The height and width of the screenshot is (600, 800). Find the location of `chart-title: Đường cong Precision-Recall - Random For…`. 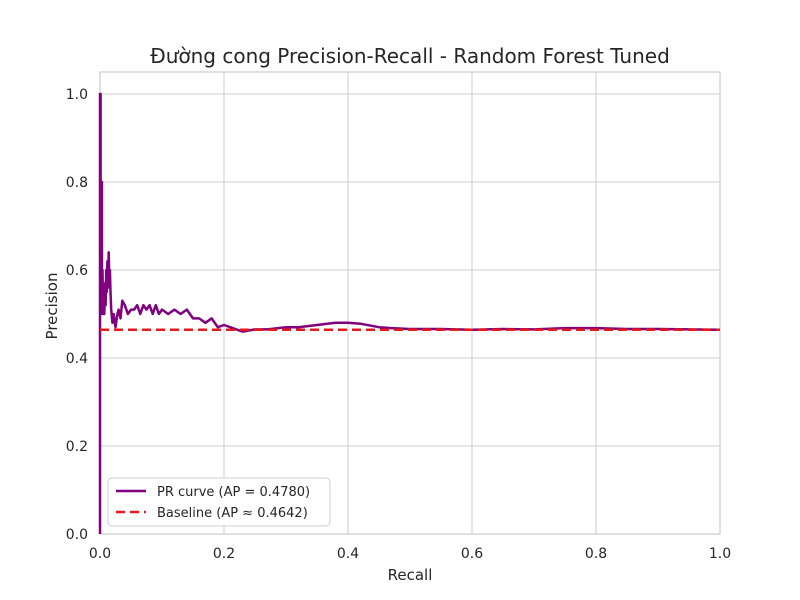

chart-title: Đường cong Precision-Recall - Random For… is located at coordinates (410, 56).